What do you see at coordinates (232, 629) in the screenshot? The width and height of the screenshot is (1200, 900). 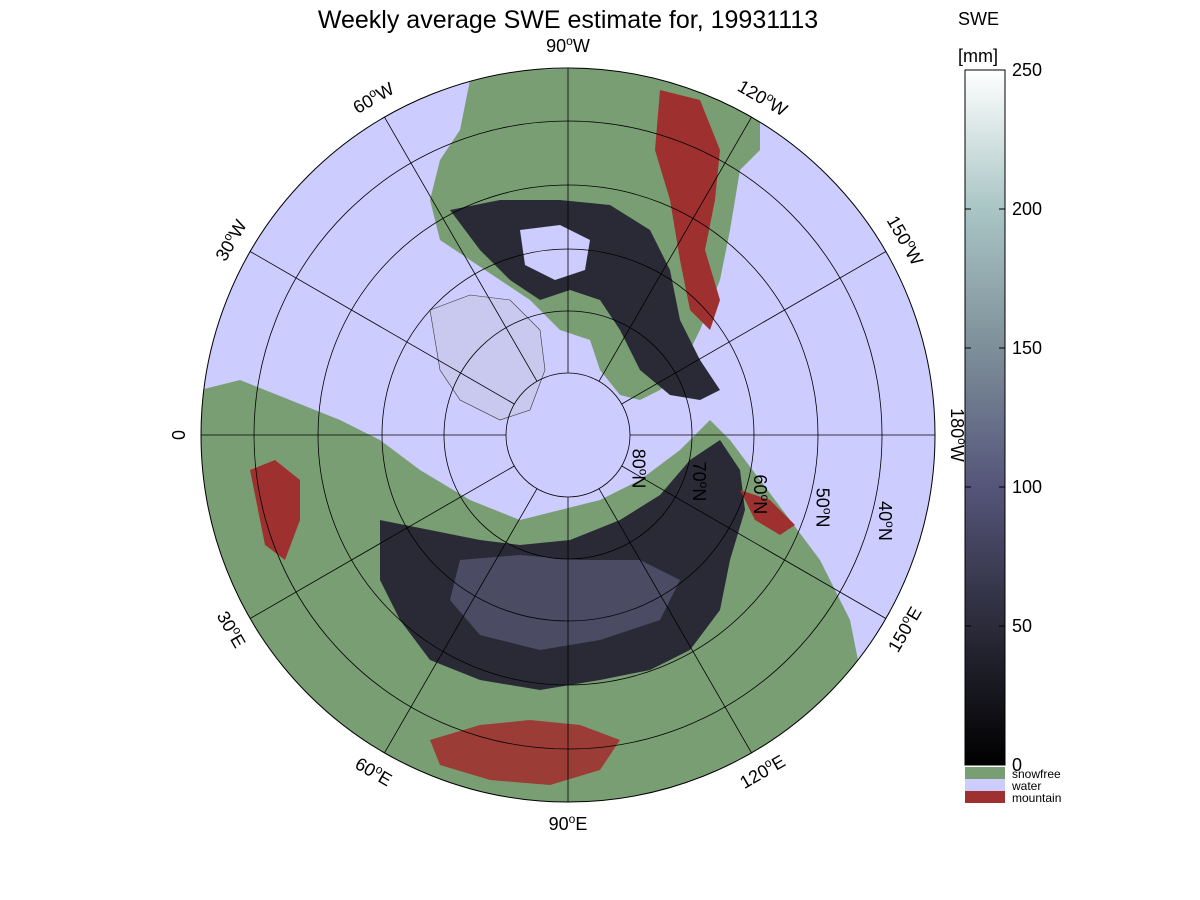 I see `longitude-label: 30oE` at bounding box center [232, 629].